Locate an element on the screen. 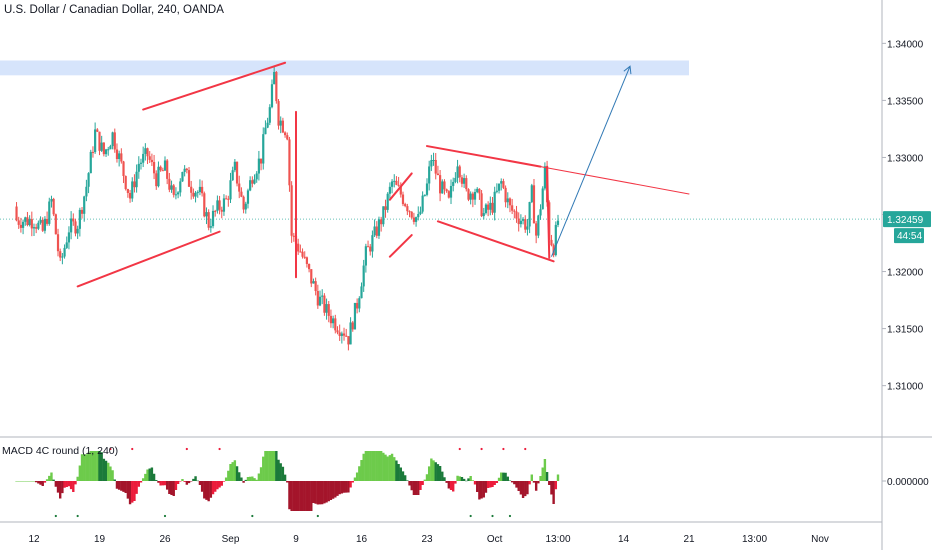  resistance-zone is located at coordinates (344, 68).